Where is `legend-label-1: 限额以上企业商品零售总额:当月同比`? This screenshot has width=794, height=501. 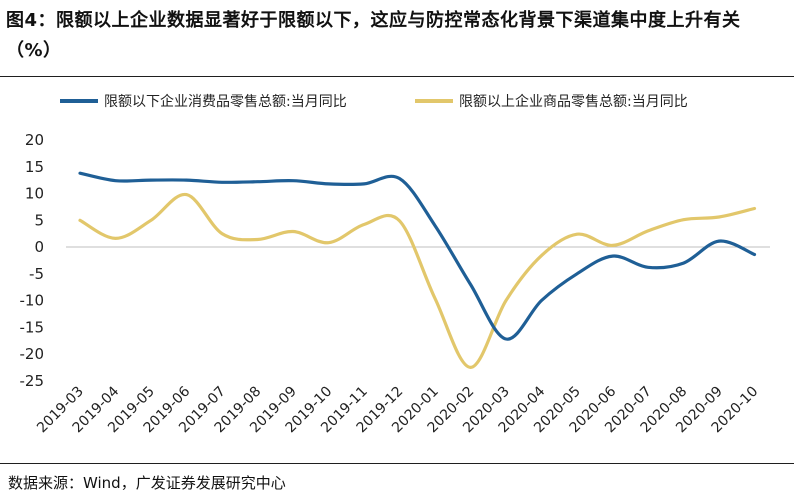
legend-label-1: 限额以上企业商品零售总额:当月同比 is located at coordinates (573, 101).